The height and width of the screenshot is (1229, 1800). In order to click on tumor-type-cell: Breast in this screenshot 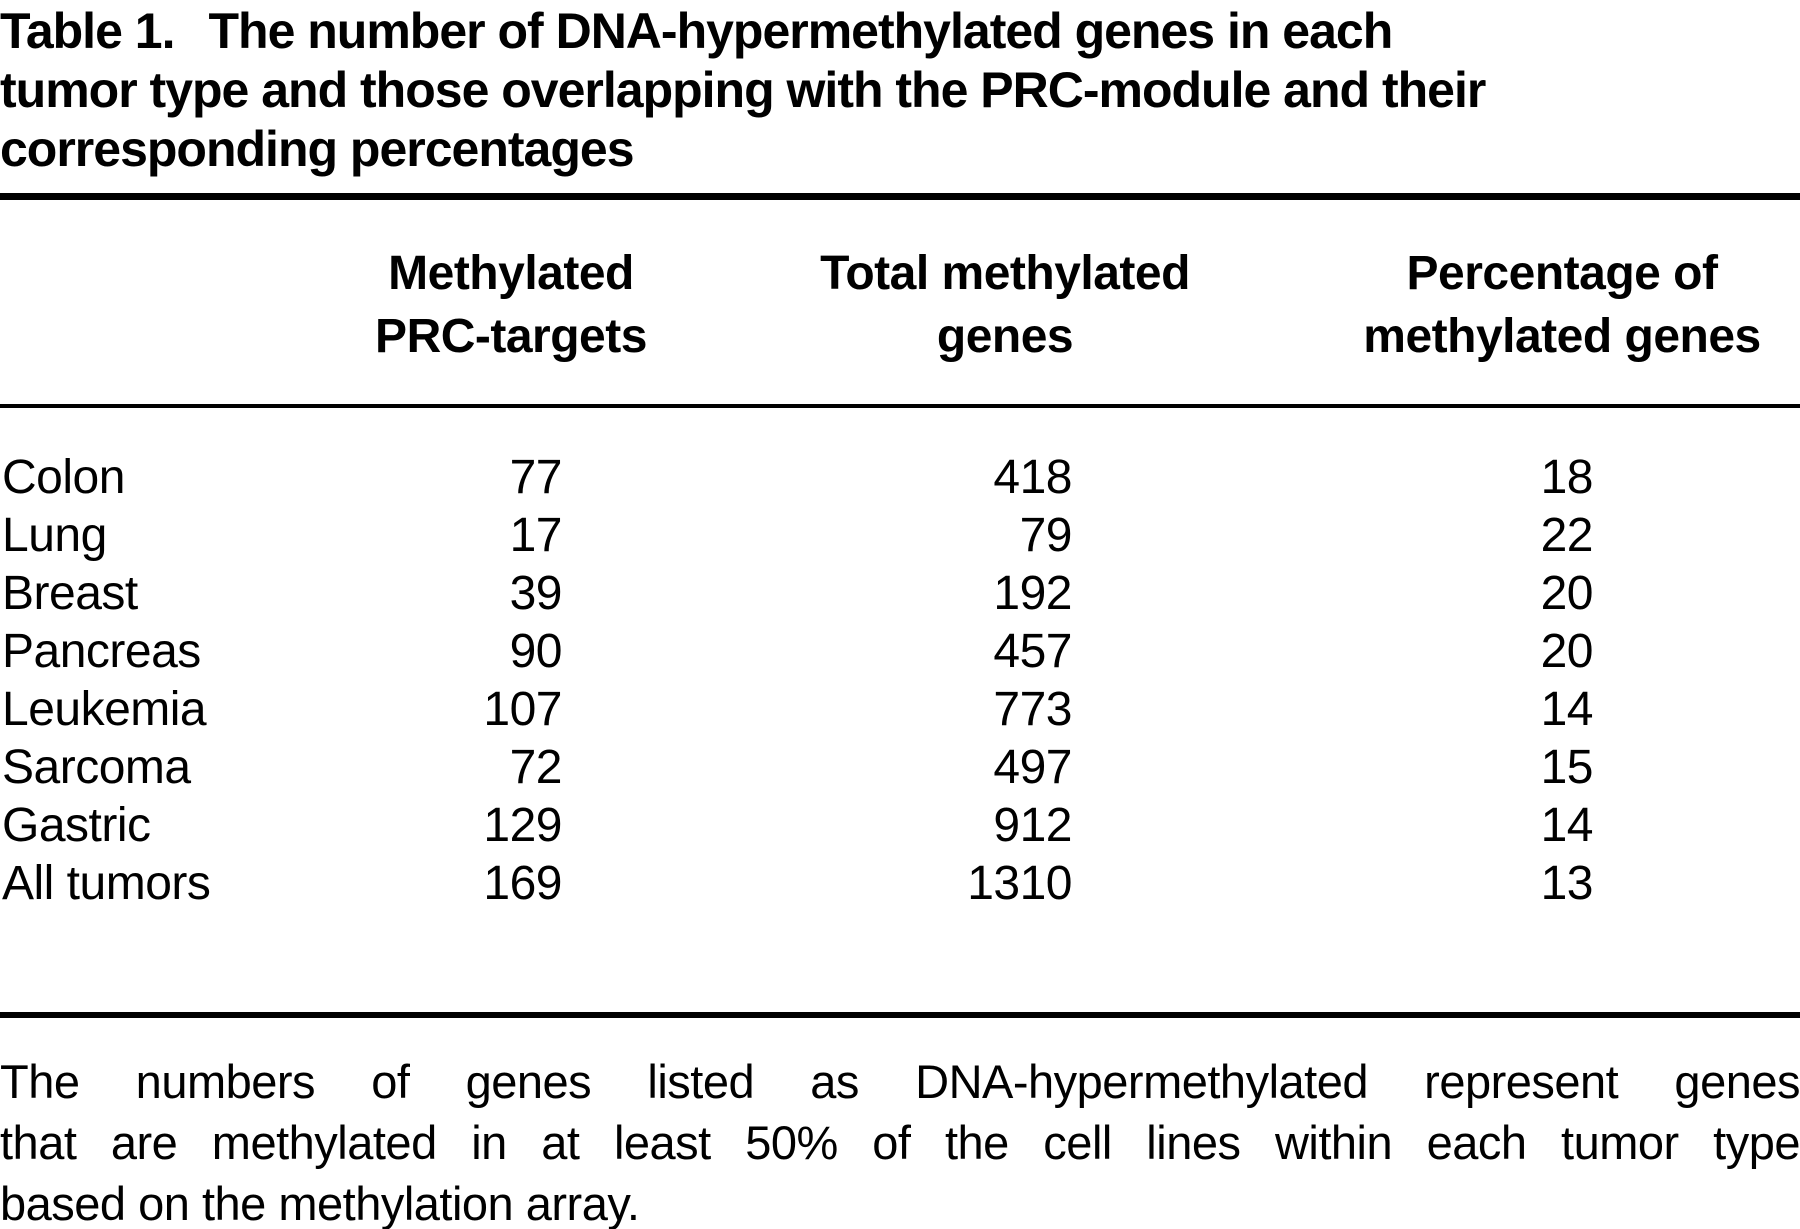, I will do `click(70, 593)`.